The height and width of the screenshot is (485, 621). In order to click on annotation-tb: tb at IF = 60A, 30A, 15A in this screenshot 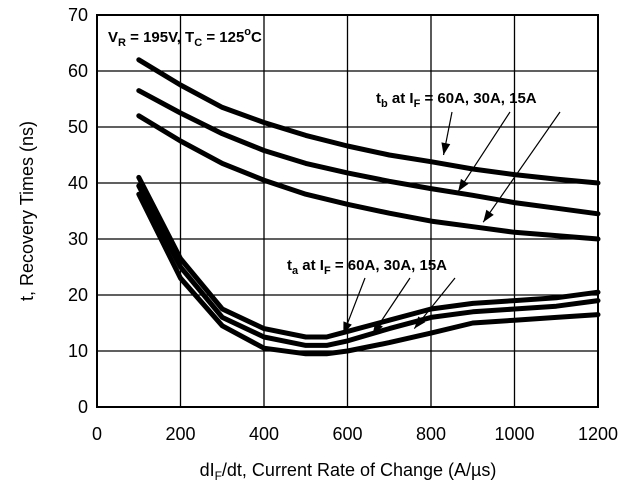, I will do `click(456, 100)`.